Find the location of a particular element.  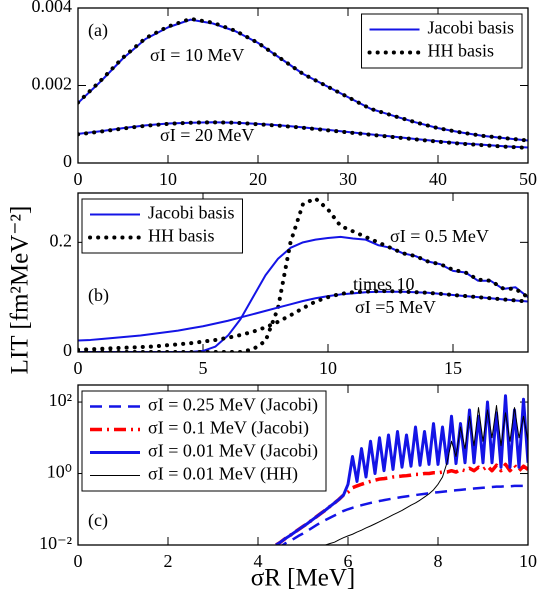

annotation: σI = 20 MeV is located at coordinates (207, 135).